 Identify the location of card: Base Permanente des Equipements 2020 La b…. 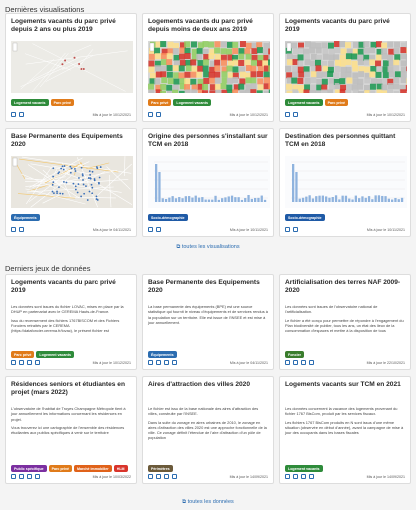
(208, 322).